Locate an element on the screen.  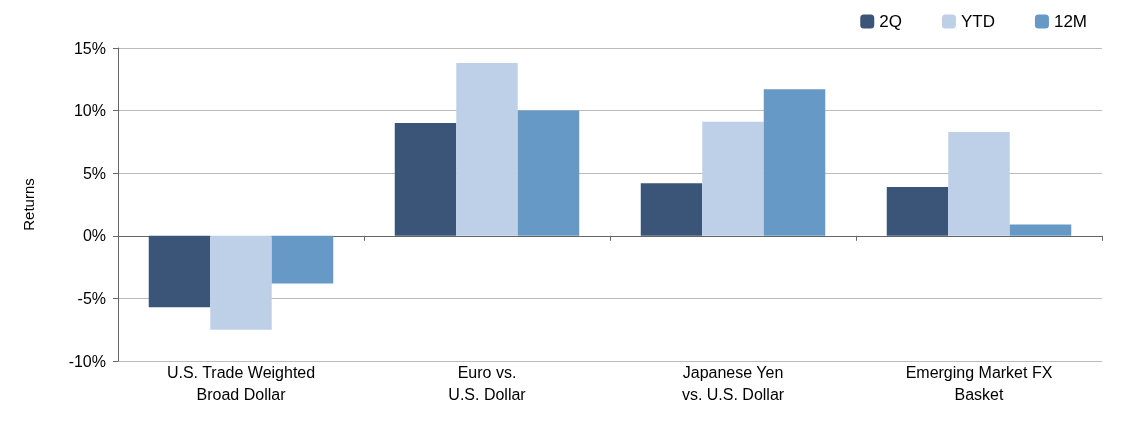
y-tick-label: -10% is located at coordinates (87, 361).